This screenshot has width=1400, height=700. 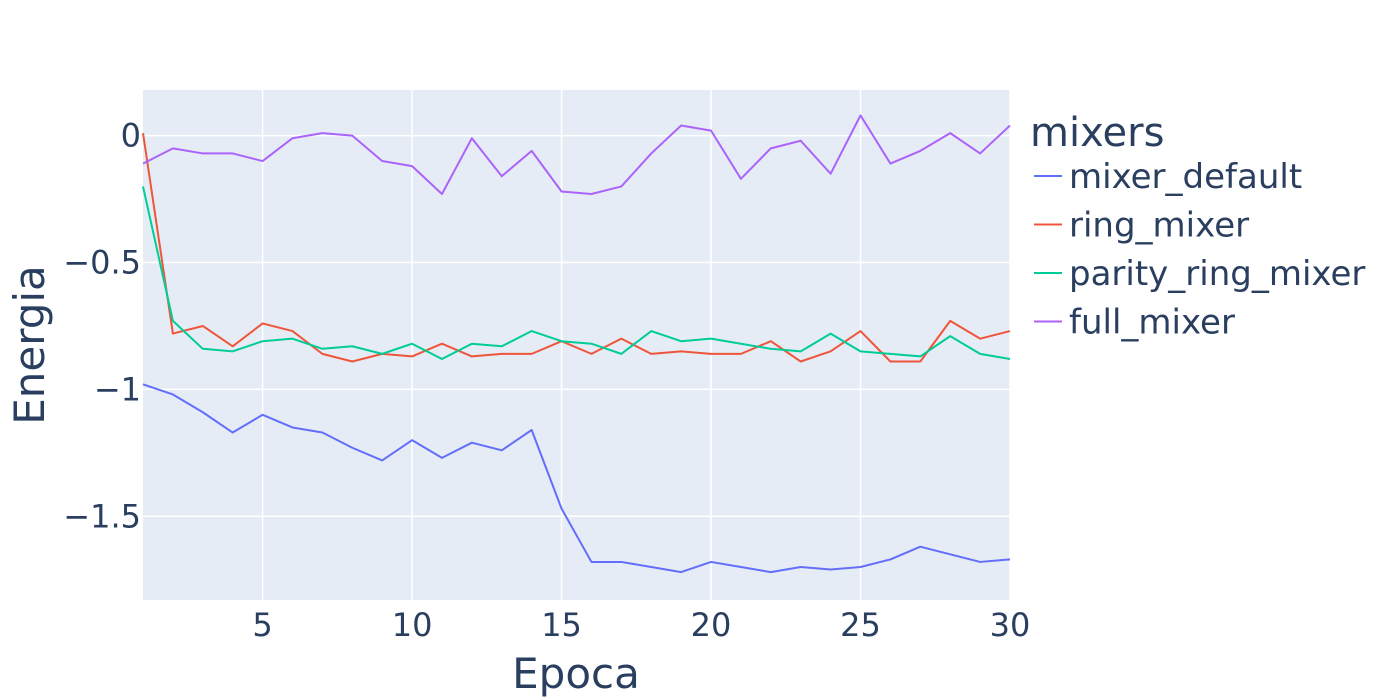 I want to click on x-tick-label: 20, so click(x=711, y=625).